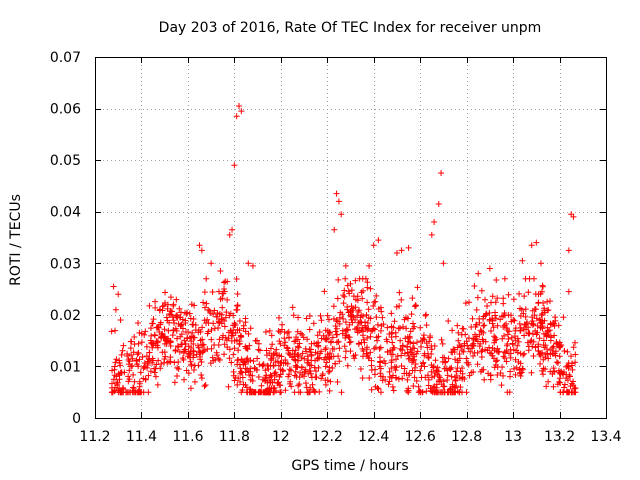  What do you see at coordinates (513, 437) in the screenshot?
I see `x-tick-label: 13` at bounding box center [513, 437].